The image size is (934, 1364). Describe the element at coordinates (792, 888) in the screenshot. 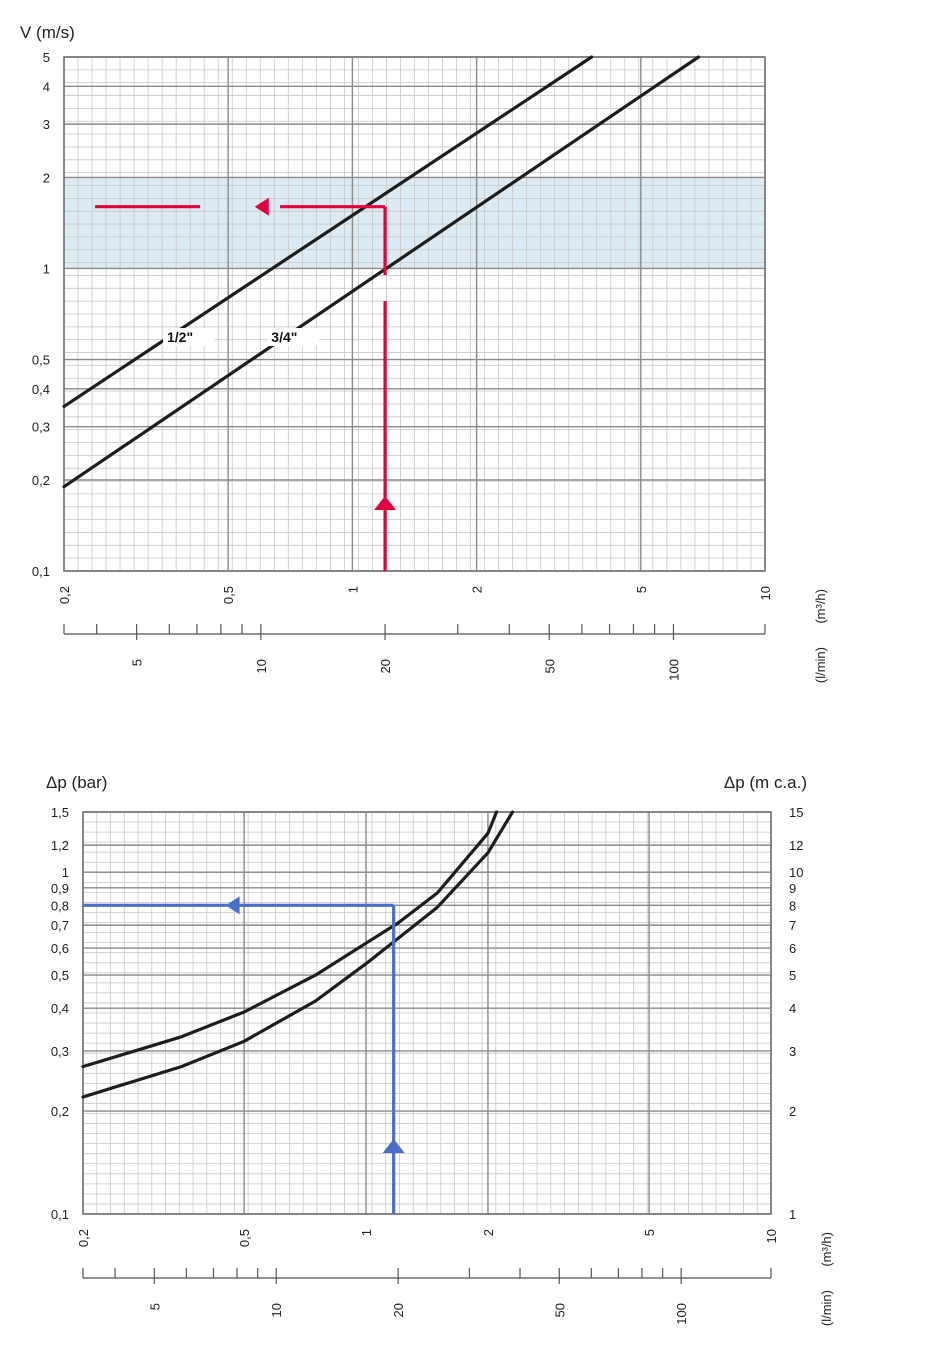

I see `y2-tick-label: 9` at that location.